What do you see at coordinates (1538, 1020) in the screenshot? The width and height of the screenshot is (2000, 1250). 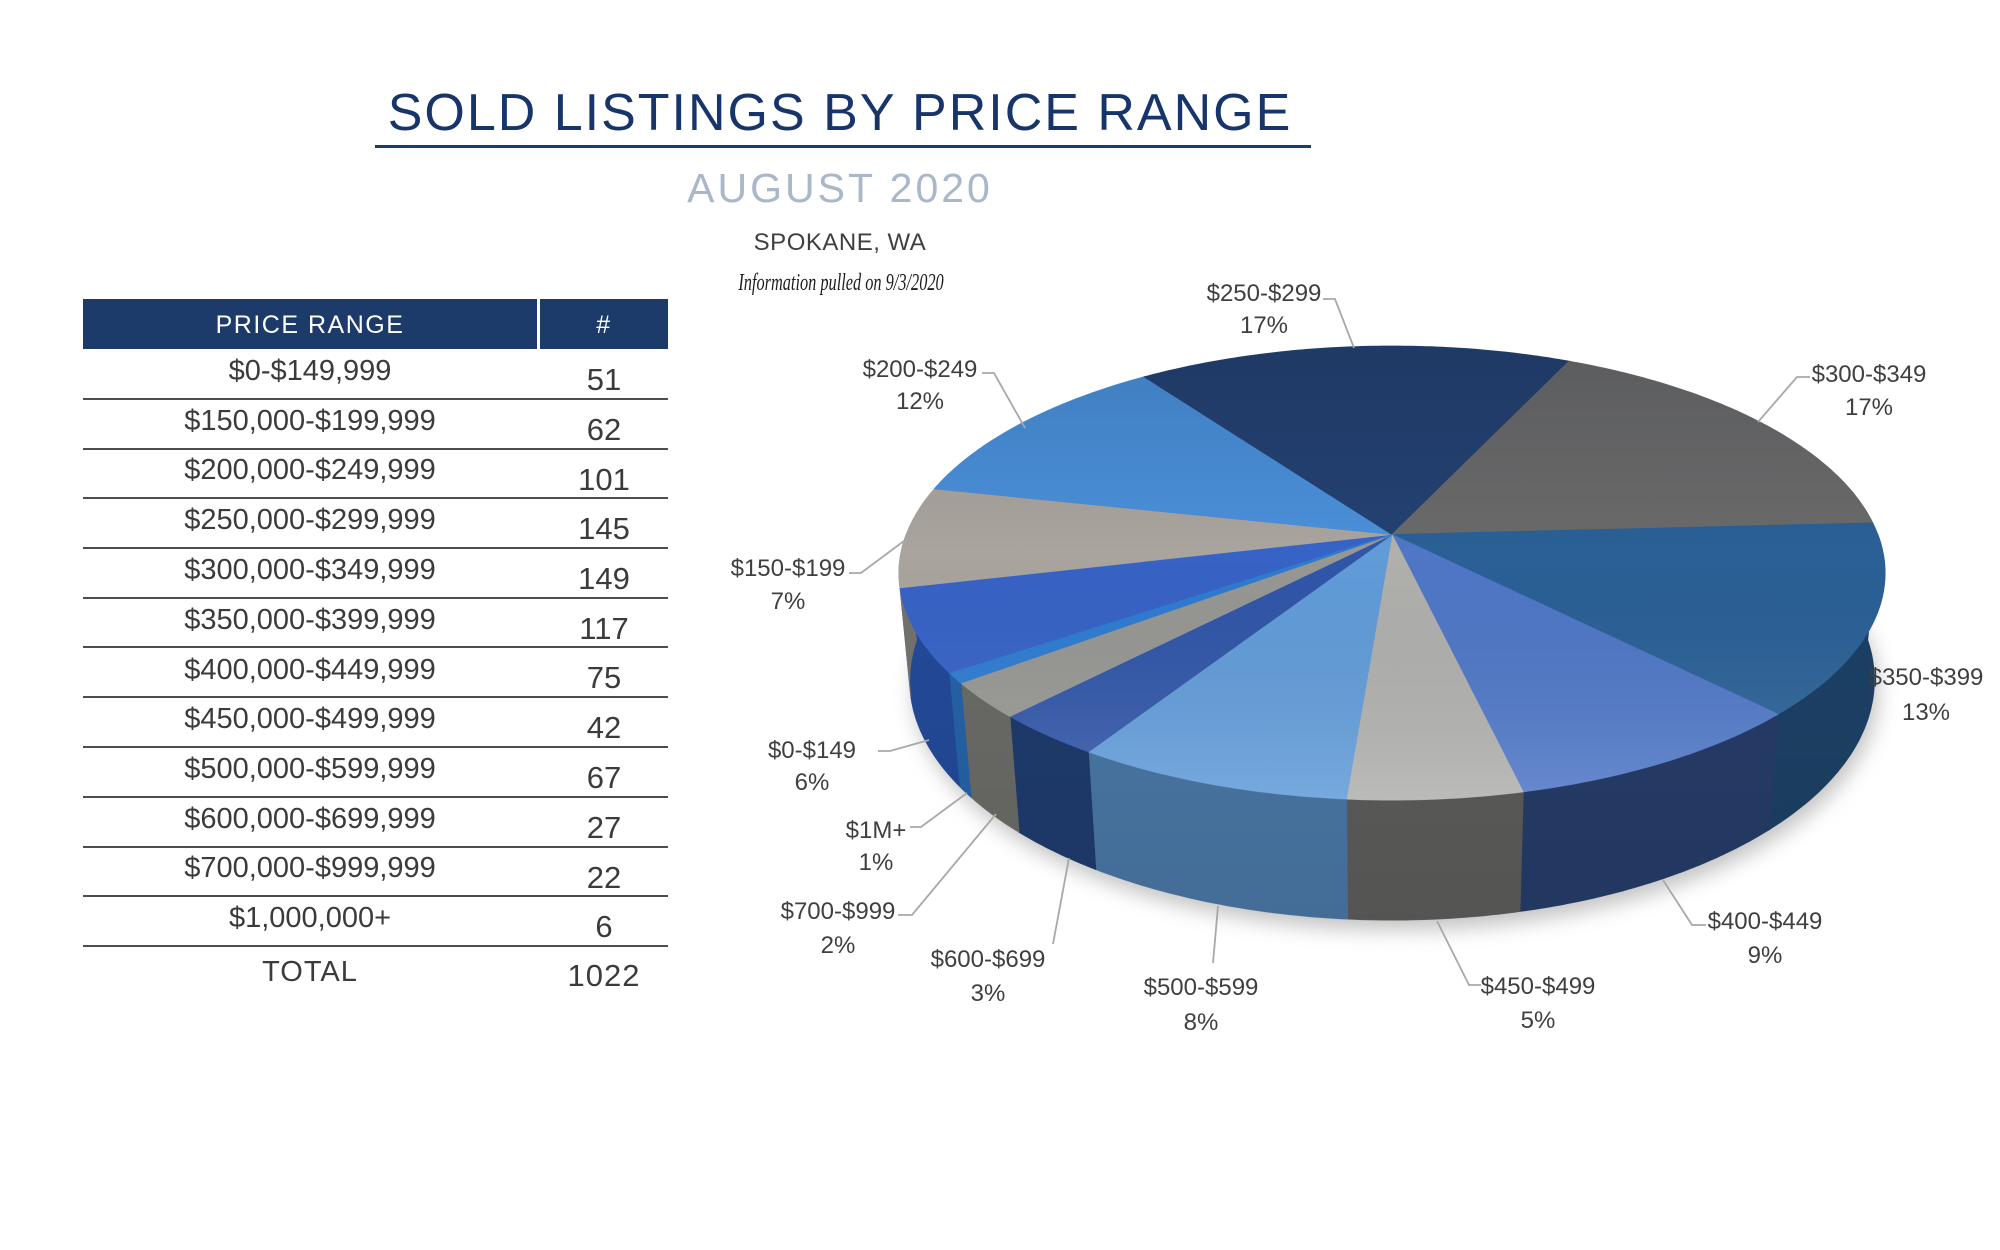 I see `svg-text: 5%` at bounding box center [1538, 1020].